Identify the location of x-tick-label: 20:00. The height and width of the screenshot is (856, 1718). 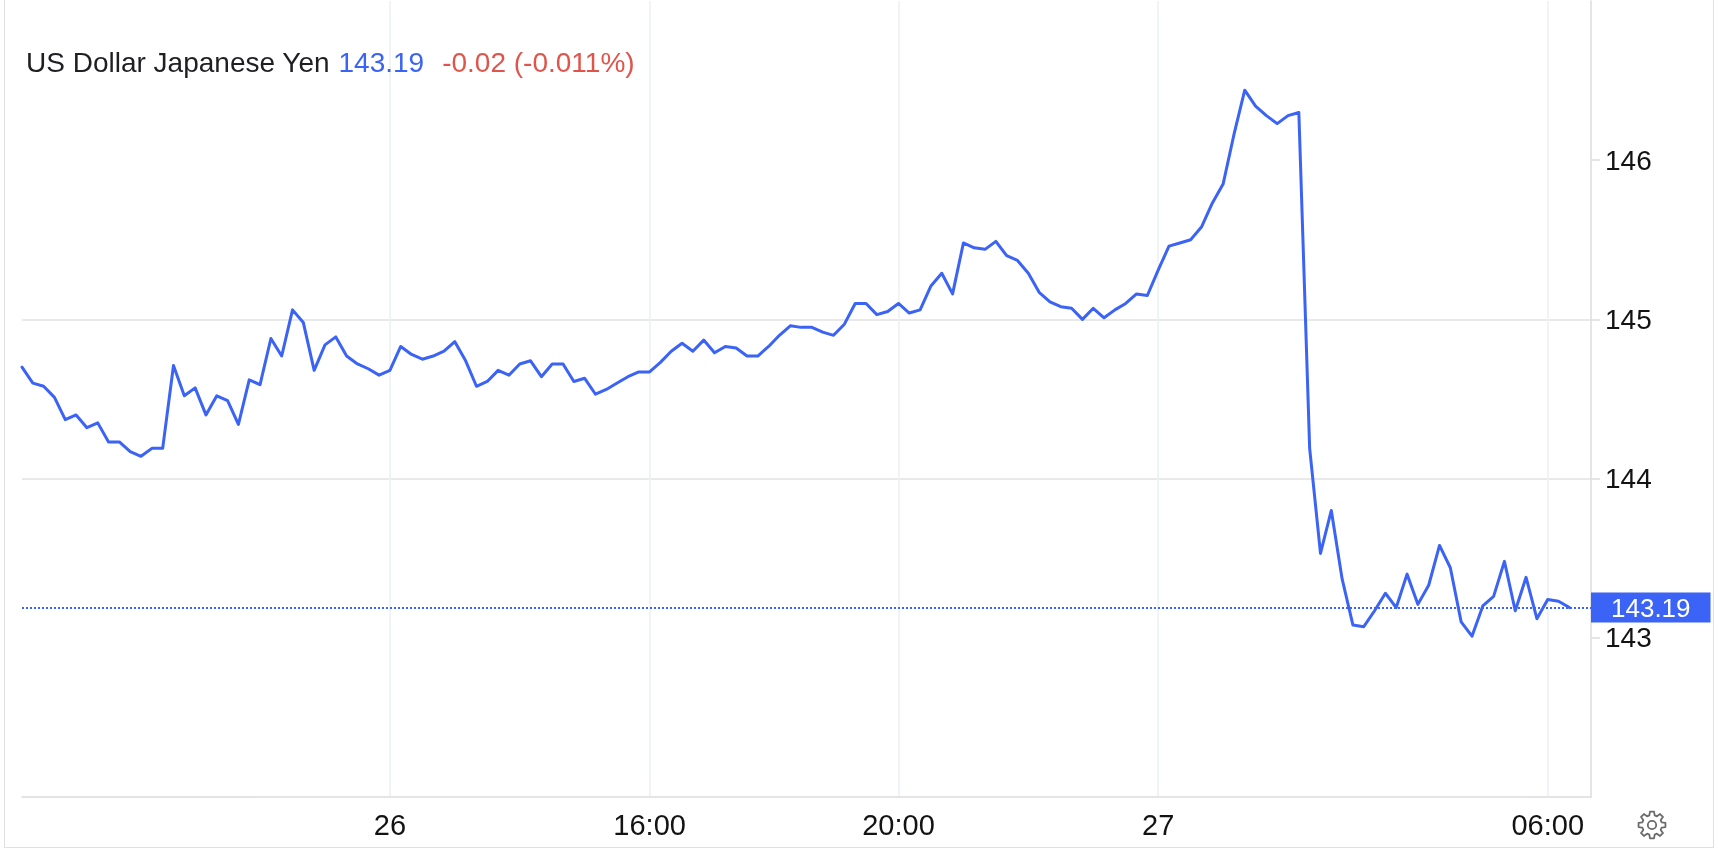
(898, 824).